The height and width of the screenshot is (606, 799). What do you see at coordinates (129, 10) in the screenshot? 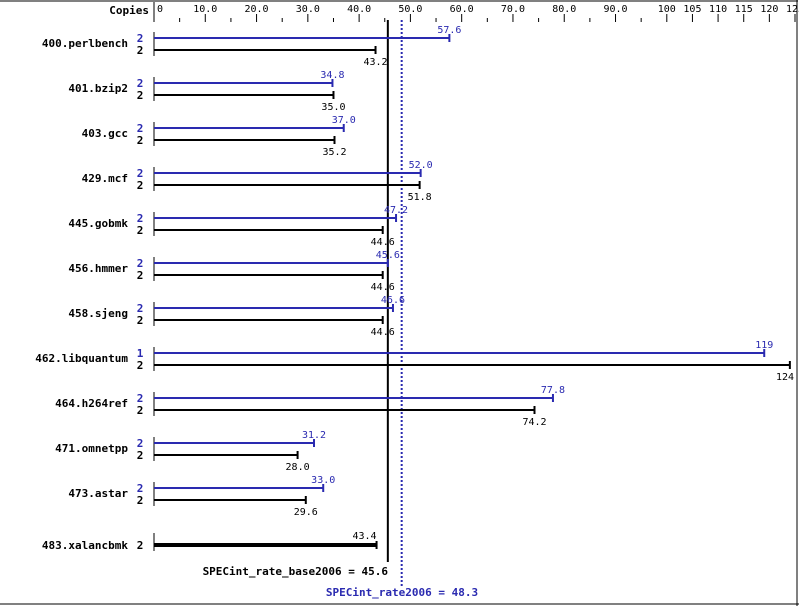
I see `axis-label: Copies` at bounding box center [129, 10].